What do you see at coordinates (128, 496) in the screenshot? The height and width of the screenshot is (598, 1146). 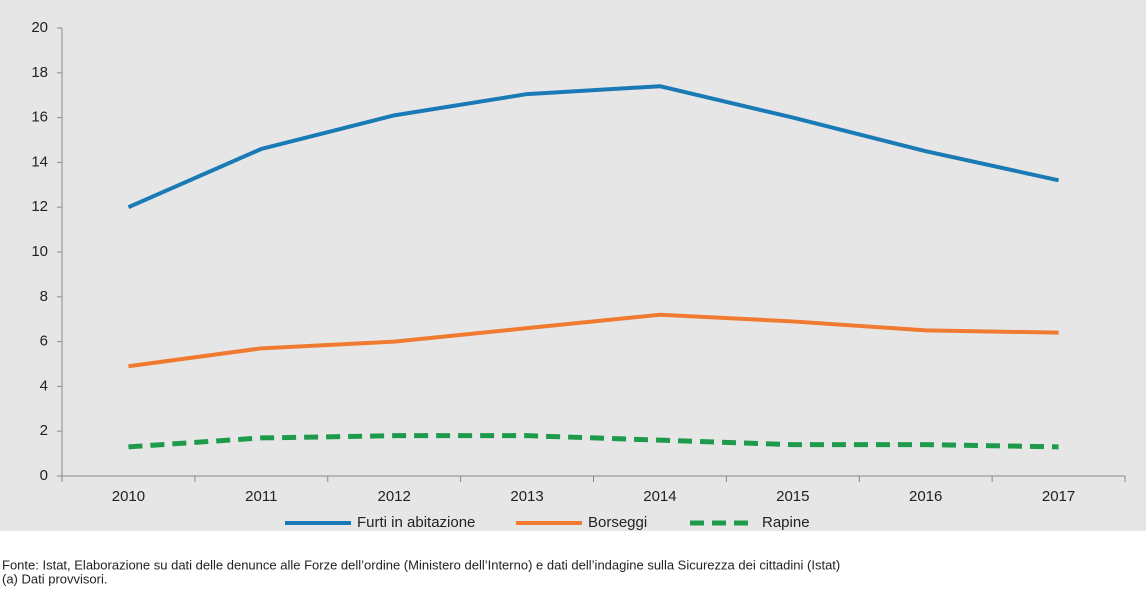 I see `x-tick-label: 2010` at bounding box center [128, 496].